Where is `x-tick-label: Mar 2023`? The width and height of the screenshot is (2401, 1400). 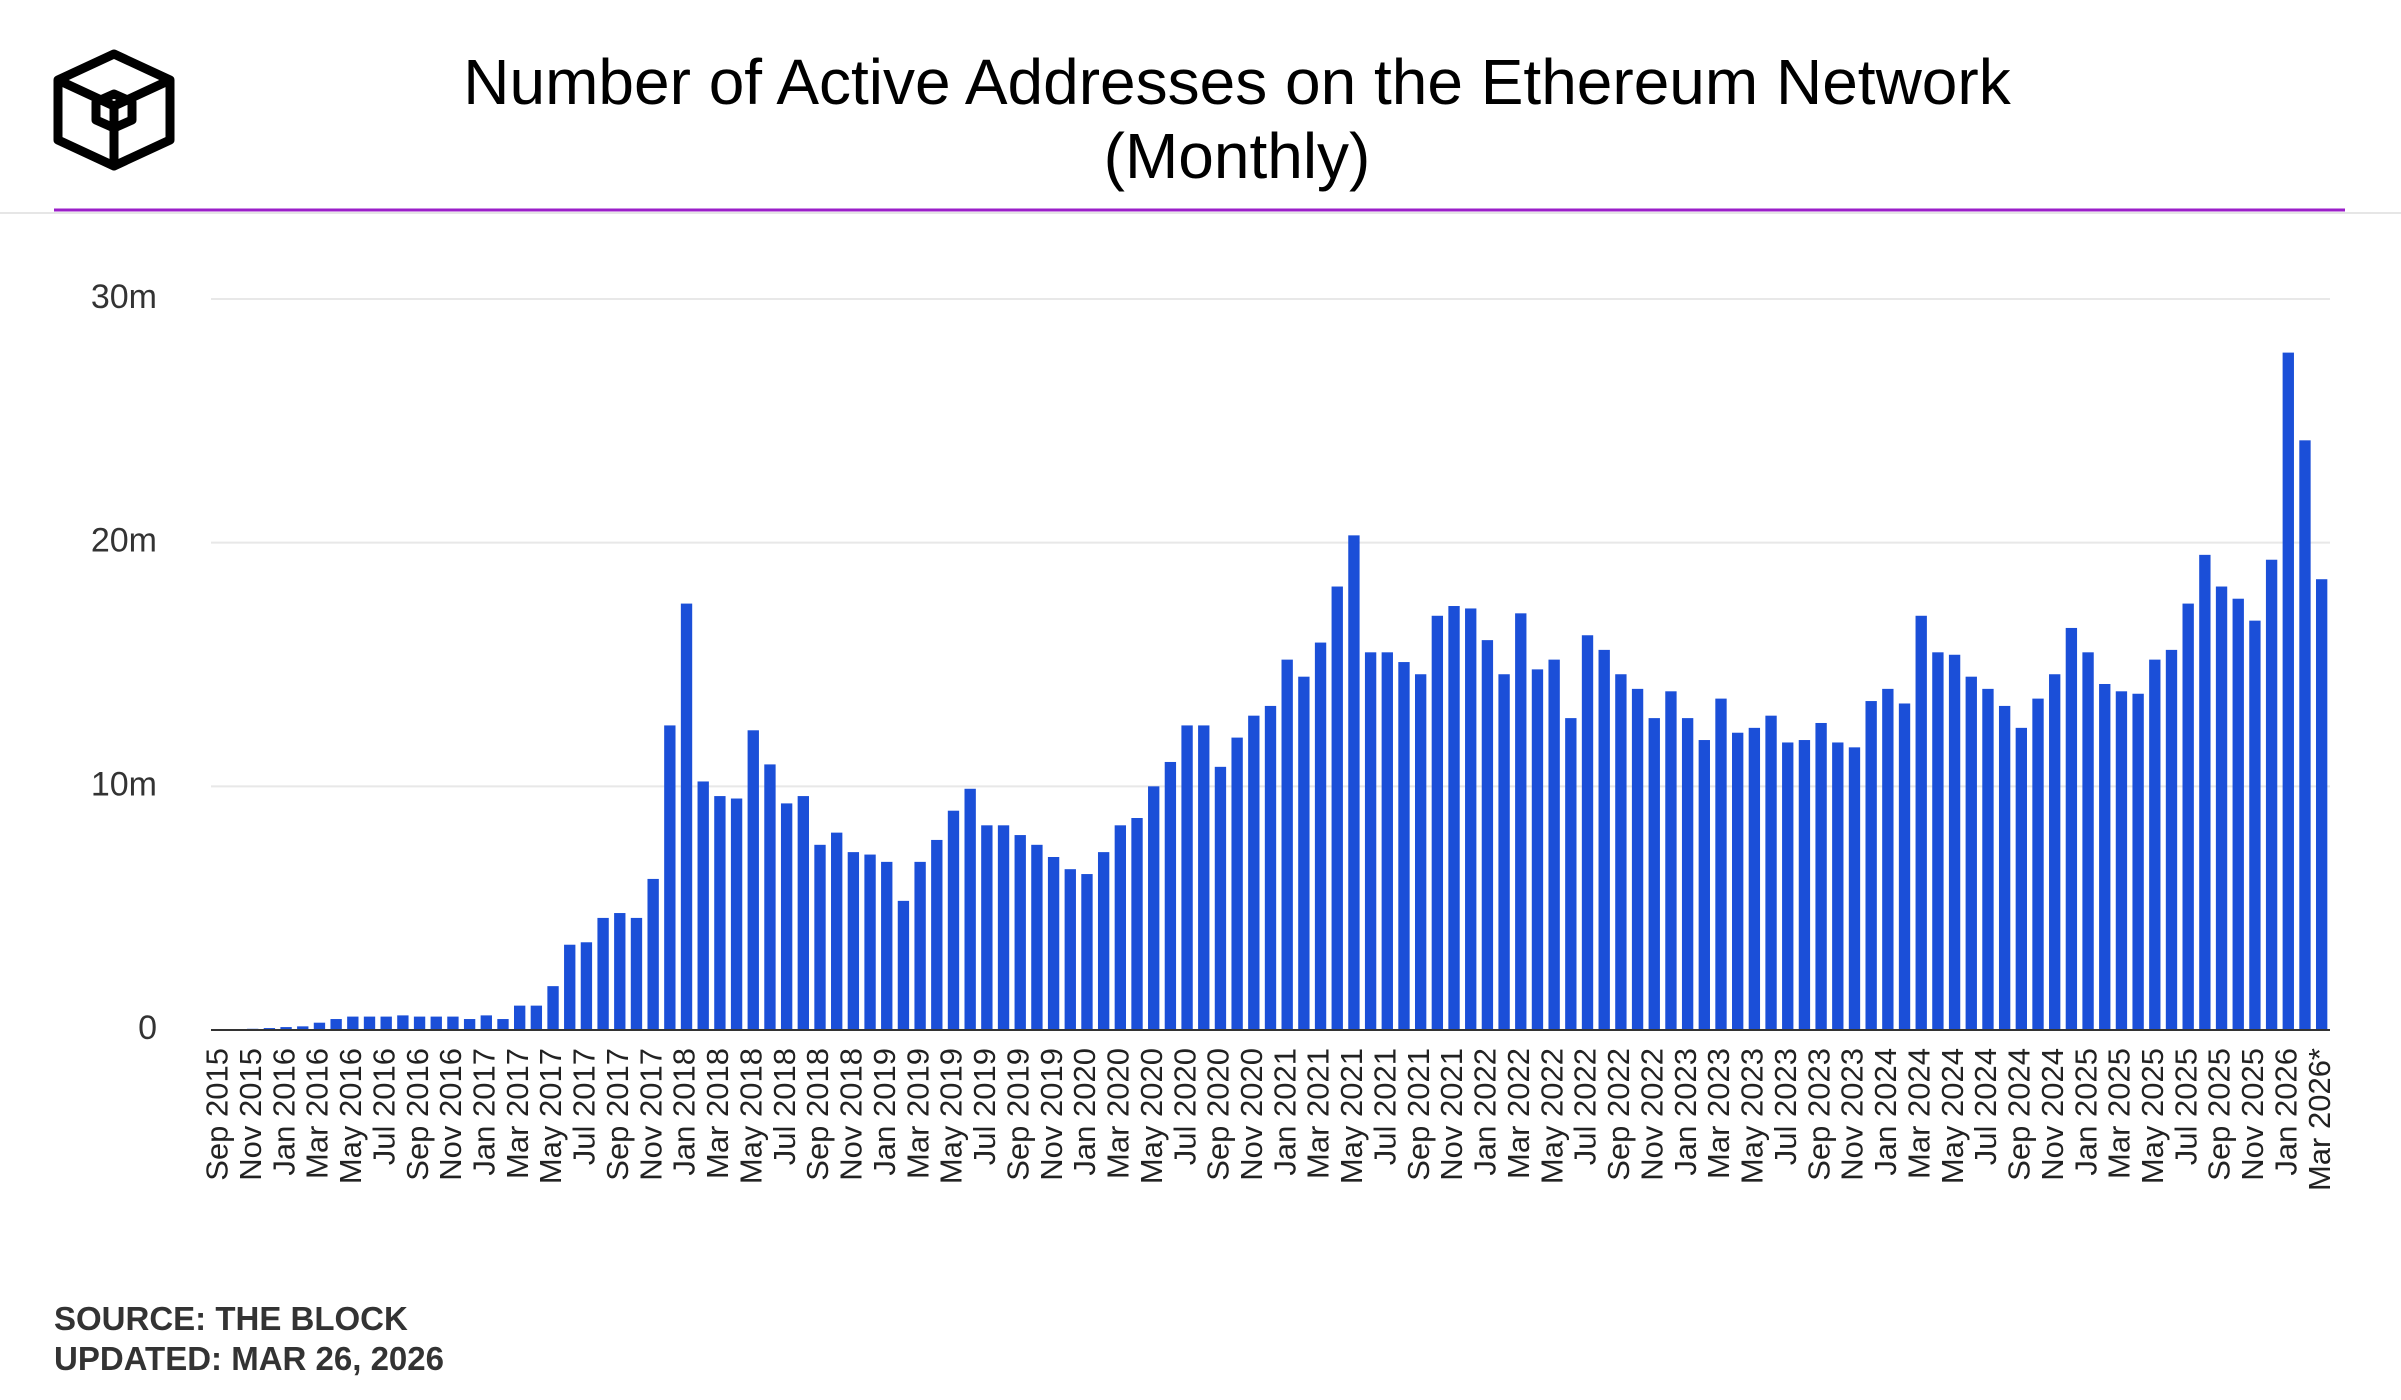
x-tick-label: Mar 2023 is located at coordinates (1718, 1113).